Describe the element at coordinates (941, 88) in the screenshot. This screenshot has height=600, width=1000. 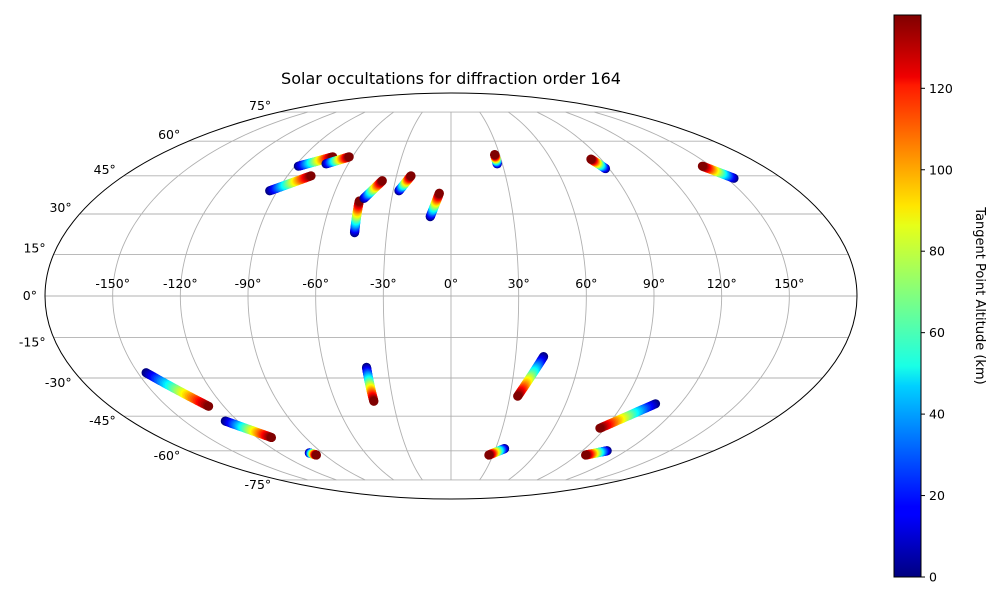
I see `colorbar-tick-label: 120` at that location.